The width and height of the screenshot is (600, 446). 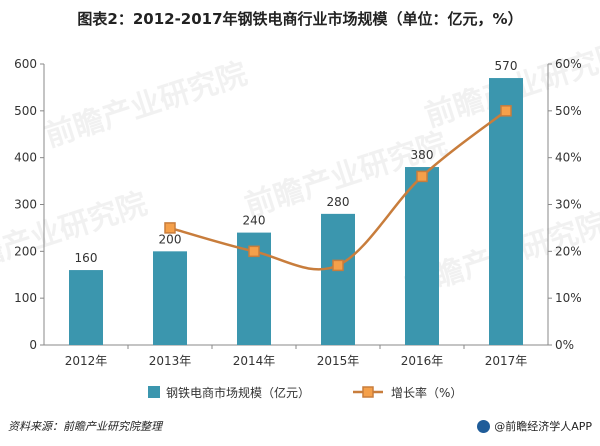 What do you see at coordinates (25, 111) in the screenshot?
I see `y-left-tick-label: 500` at bounding box center [25, 111].